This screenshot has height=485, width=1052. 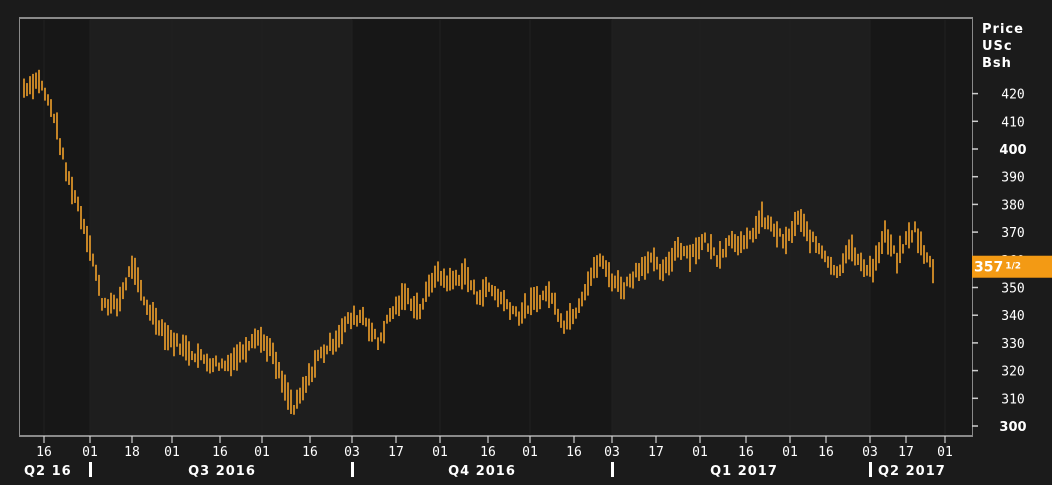 What do you see at coordinates (1012, 178) in the screenshot?
I see `y-tick-label: 390` at bounding box center [1012, 178].